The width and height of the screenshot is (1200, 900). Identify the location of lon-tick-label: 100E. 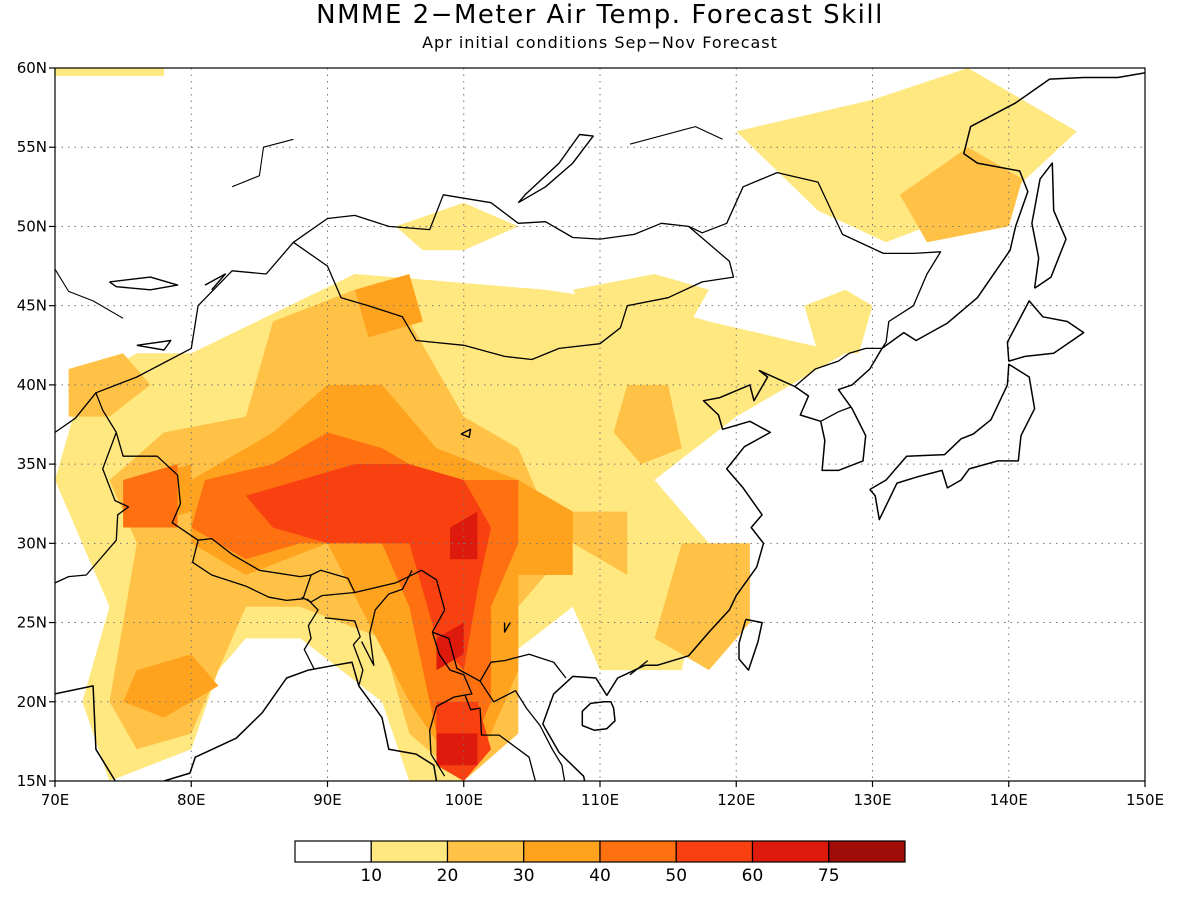
(464, 800).